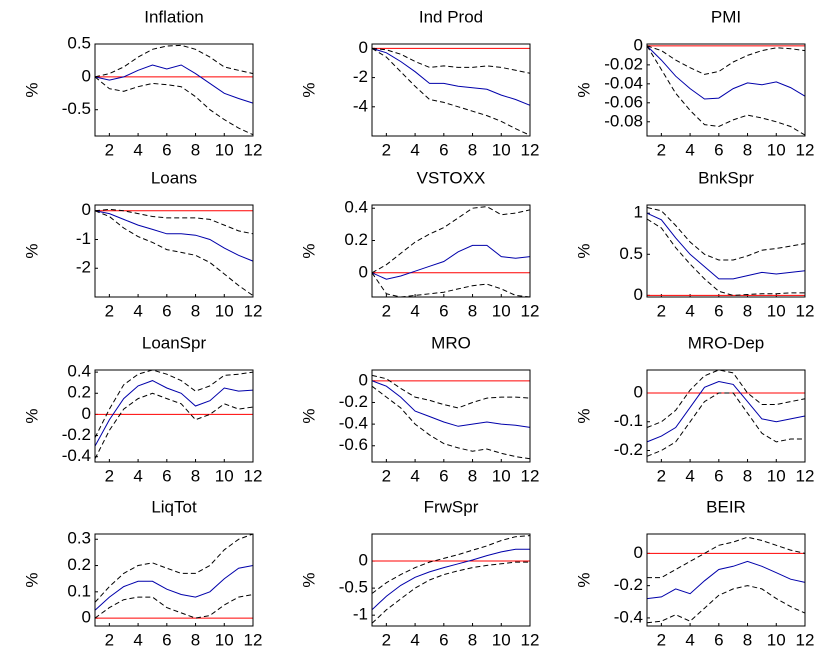  Describe the element at coordinates (623, 120) in the screenshot. I see `y-tick-label: -0.08` at that location.